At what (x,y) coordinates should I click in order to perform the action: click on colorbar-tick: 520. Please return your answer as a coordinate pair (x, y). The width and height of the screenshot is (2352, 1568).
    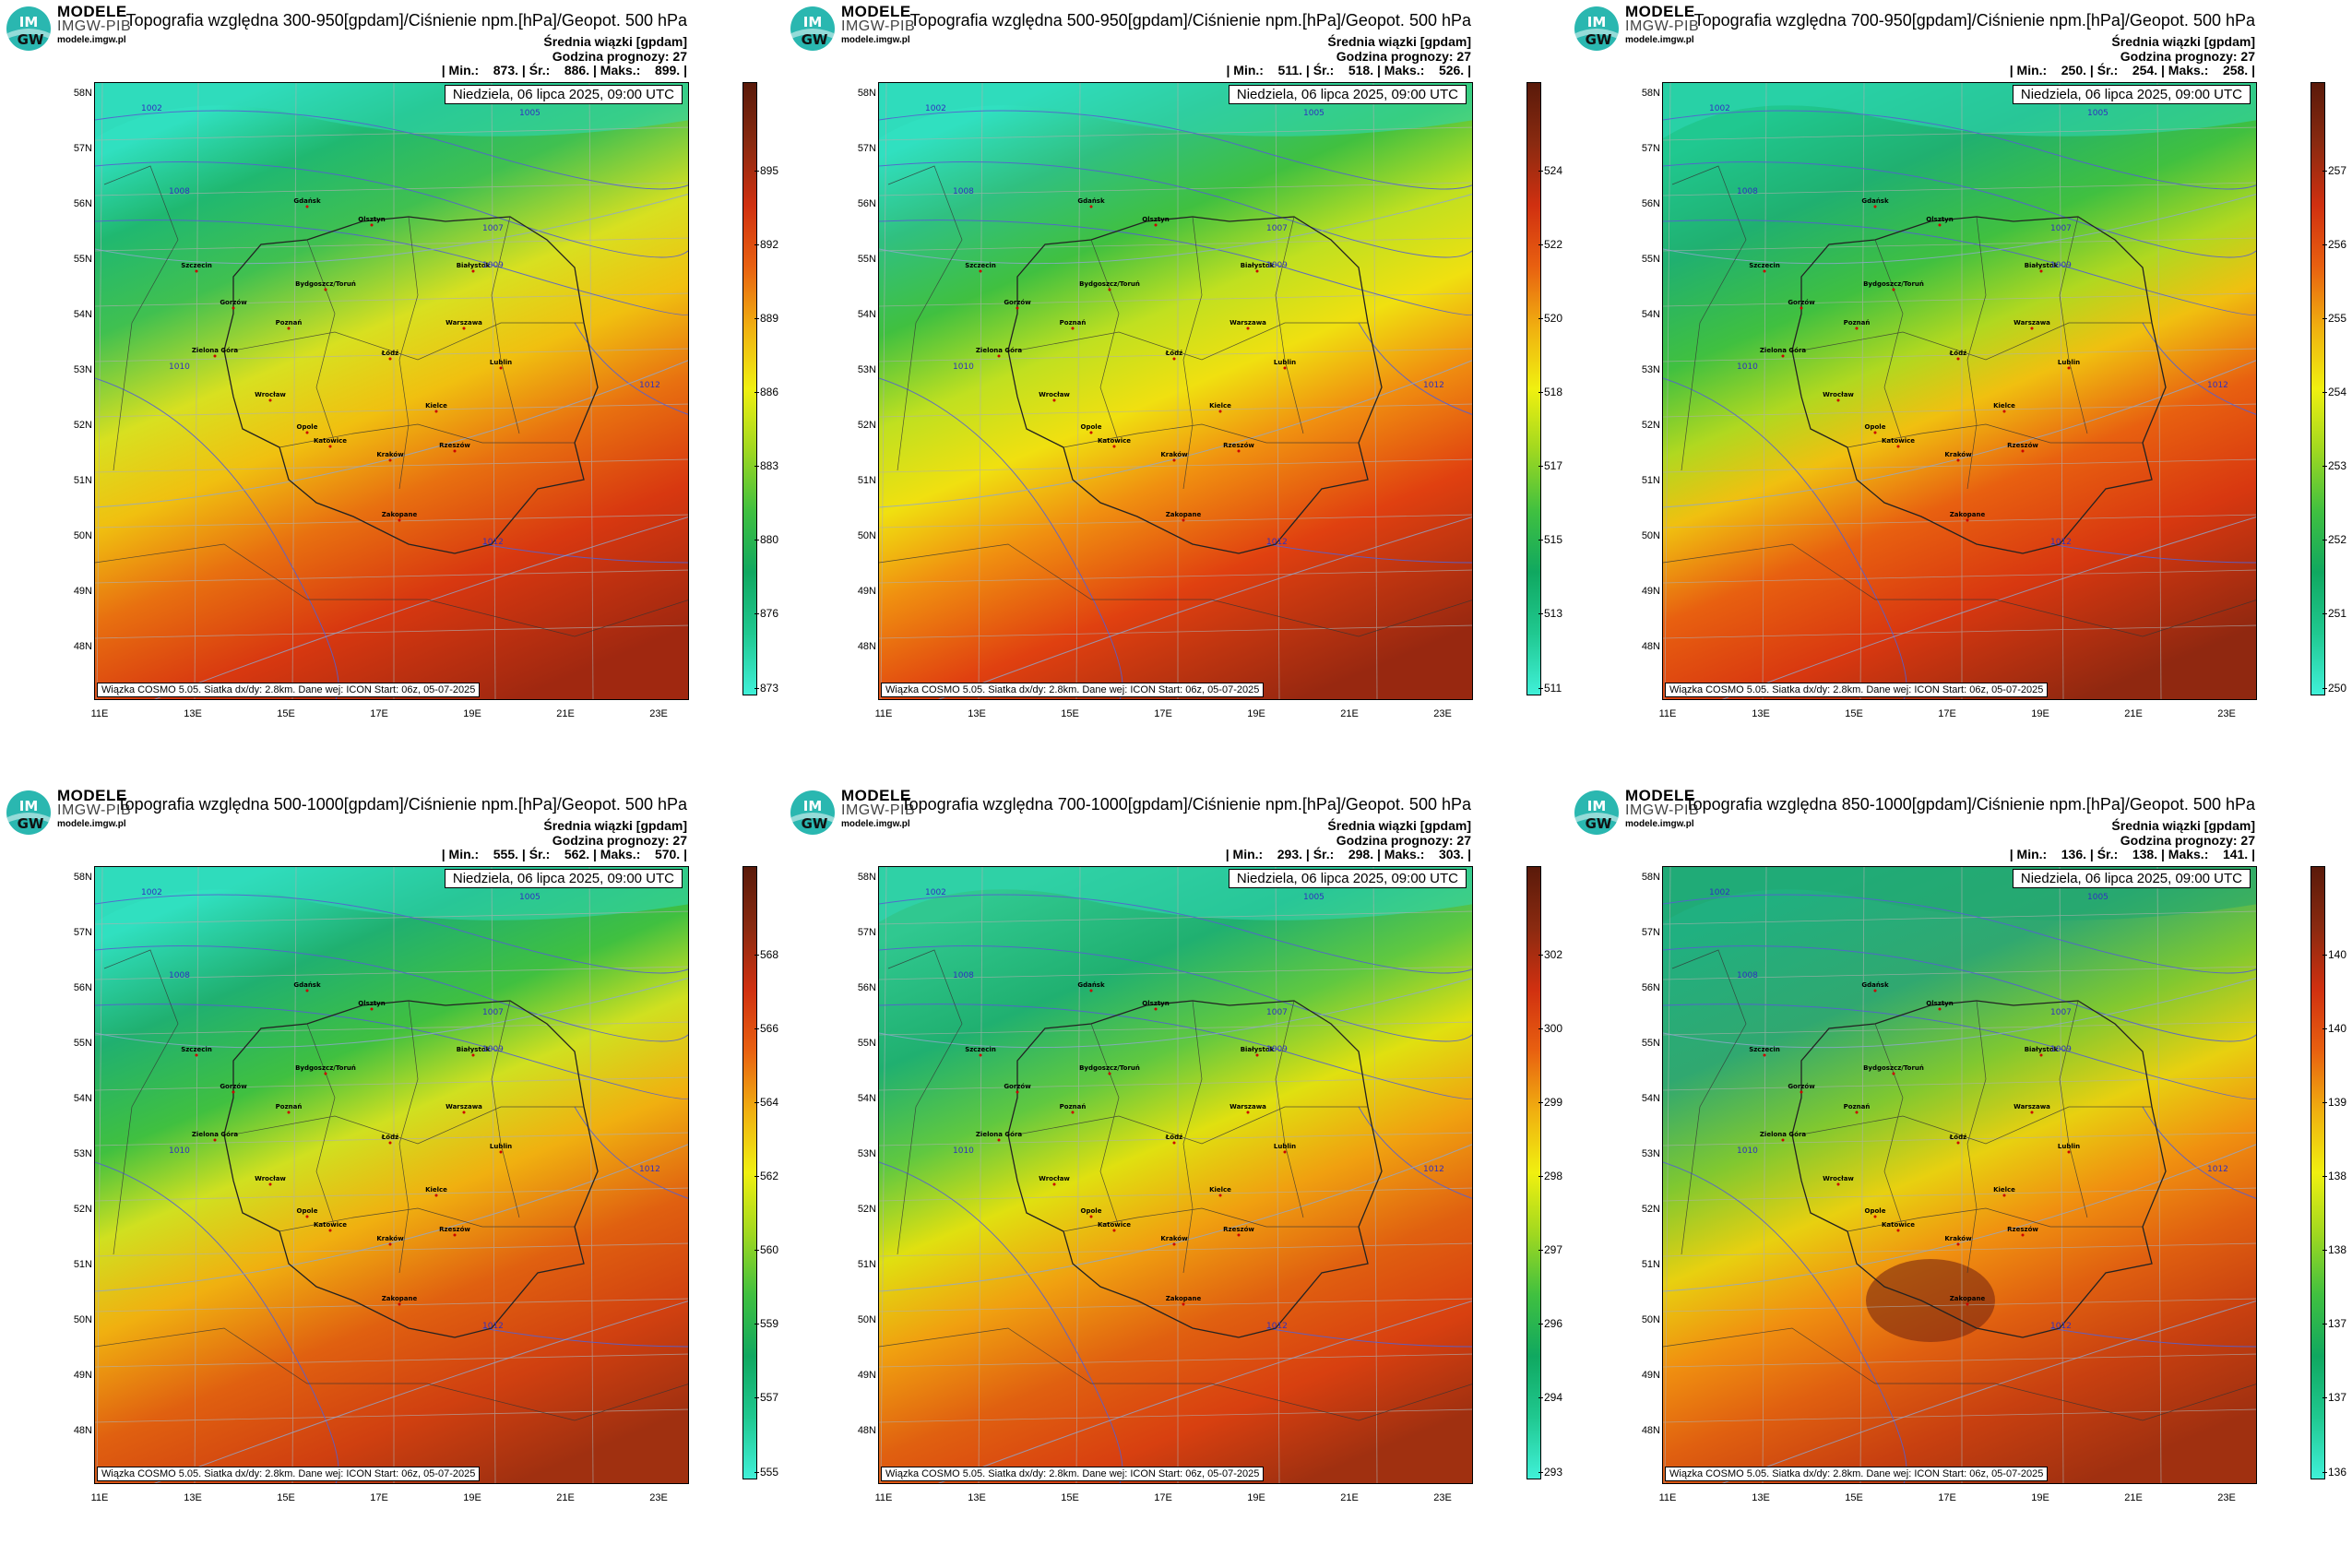
    Looking at the image, I should click on (1550, 318).